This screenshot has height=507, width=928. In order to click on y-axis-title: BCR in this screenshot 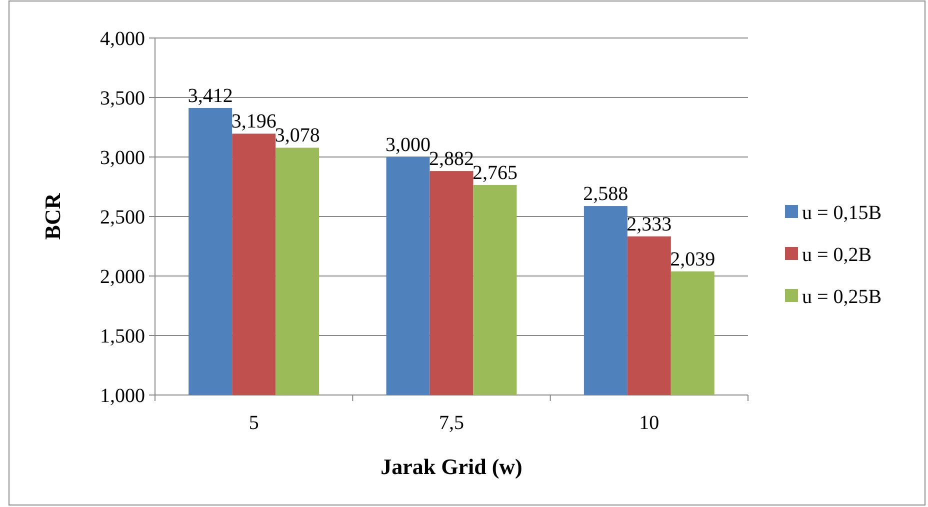, I will do `click(52, 216)`.